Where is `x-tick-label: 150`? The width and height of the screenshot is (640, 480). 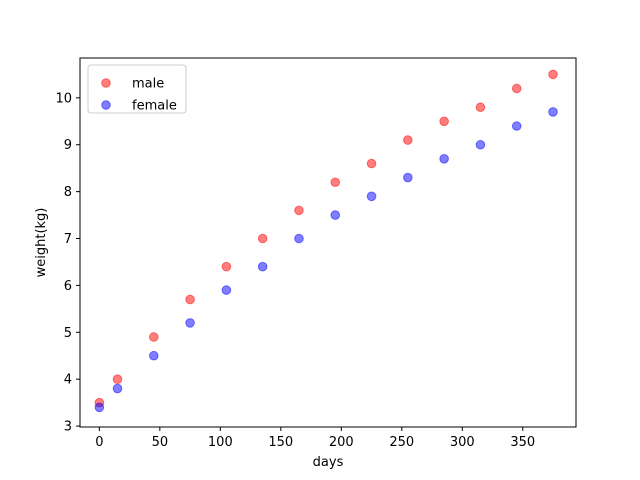 x-tick-label: 150 is located at coordinates (280, 442).